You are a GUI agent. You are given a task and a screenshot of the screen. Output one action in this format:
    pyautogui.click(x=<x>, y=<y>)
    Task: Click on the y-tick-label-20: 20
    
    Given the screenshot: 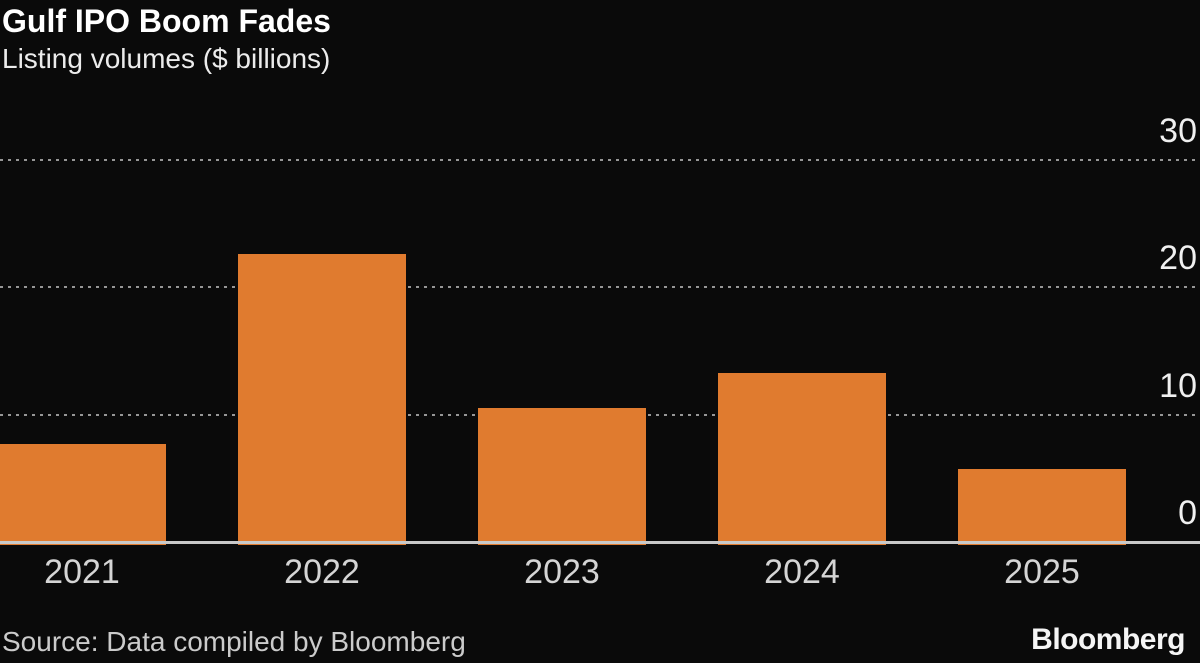 What is the action you would take?
    pyautogui.click(x=1178, y=258)
    